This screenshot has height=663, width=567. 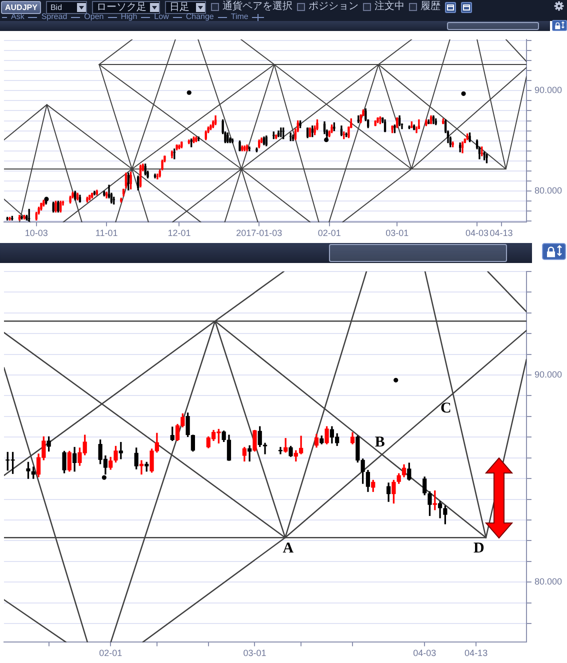 I want to click on annotation: C, so click(x=446, y=408).